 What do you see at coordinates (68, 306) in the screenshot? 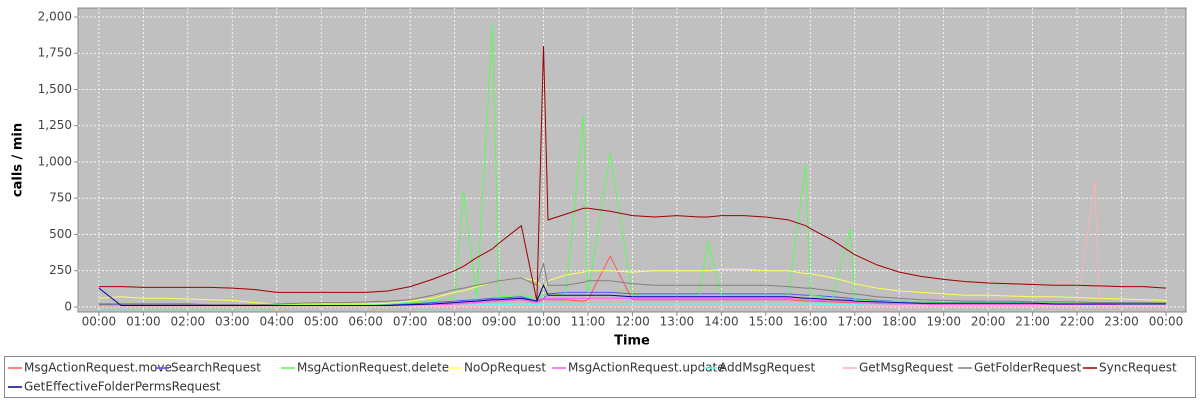
I see `y-tick-label: 0` at bounding box center [68, 306].